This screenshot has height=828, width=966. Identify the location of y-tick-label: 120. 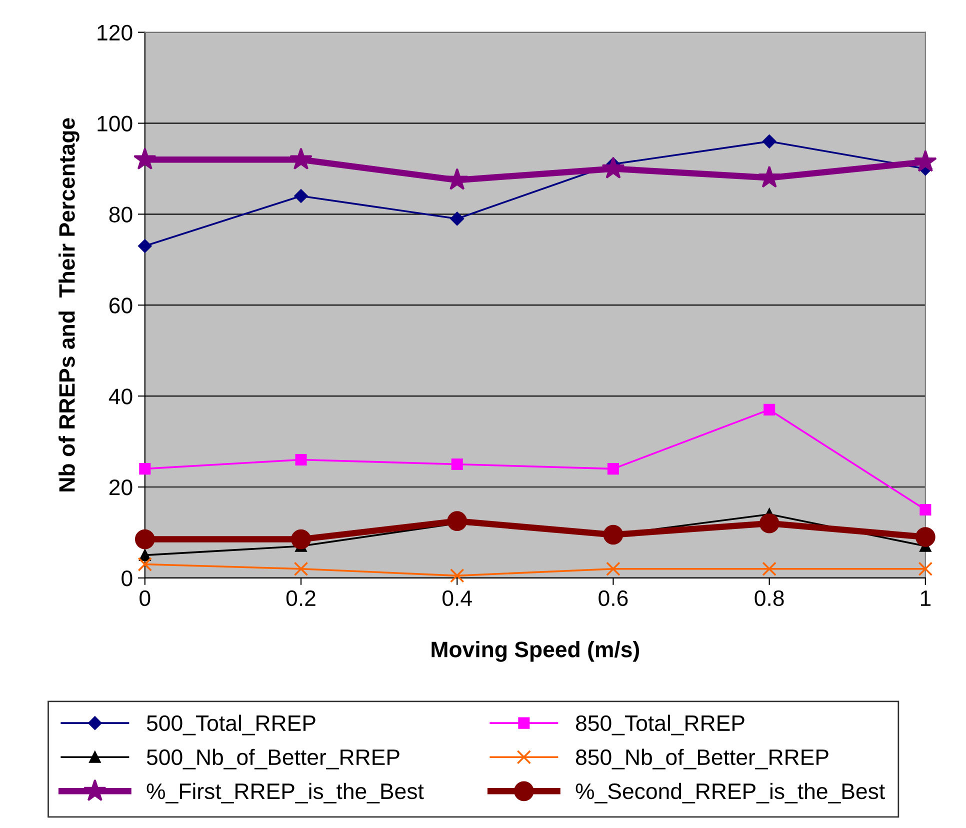
(115, 32).